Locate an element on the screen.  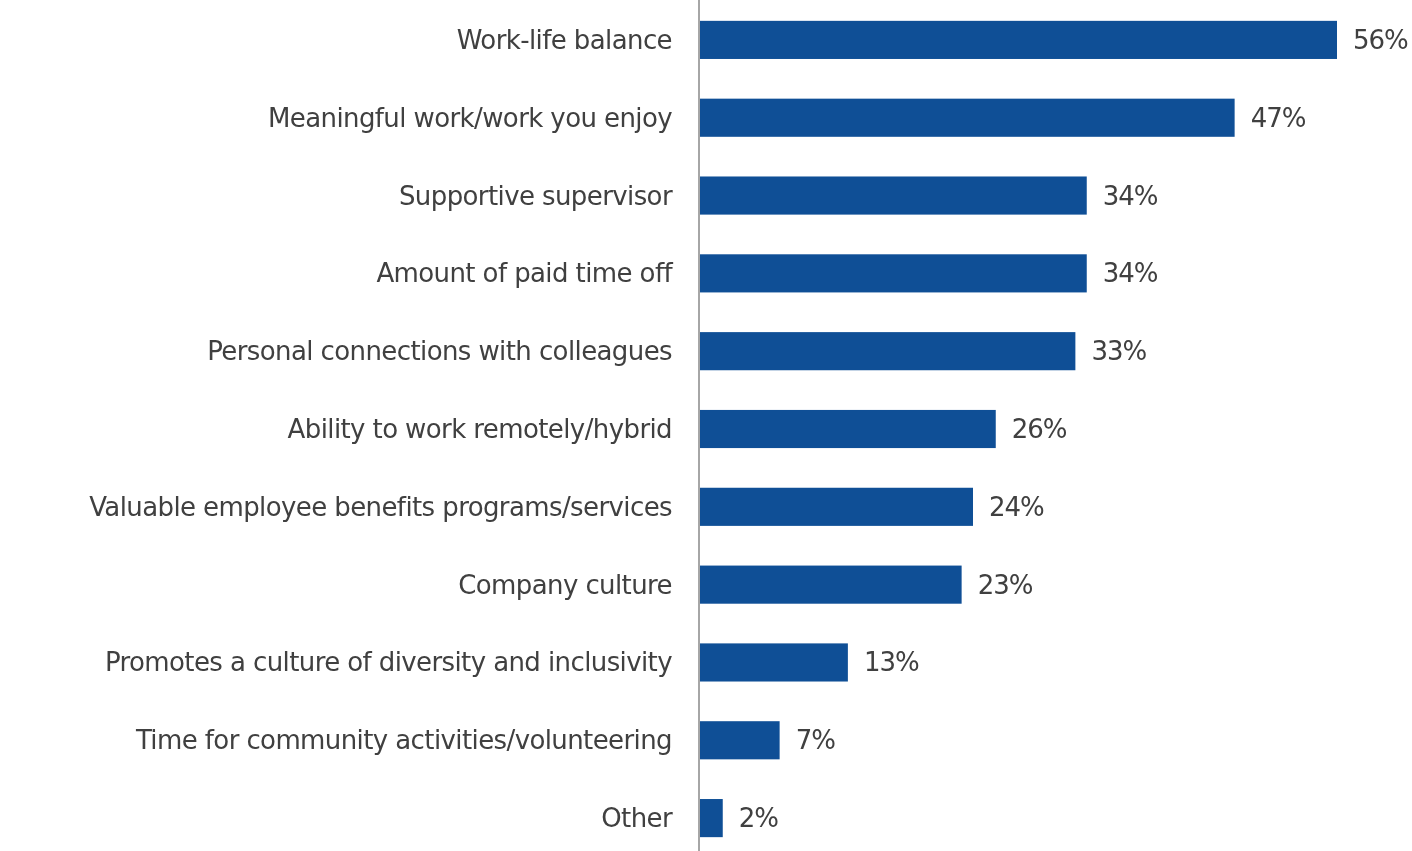
y-tick-label: Promotes a culture of diversity and inclusivity is located at coordinates (388, 662).